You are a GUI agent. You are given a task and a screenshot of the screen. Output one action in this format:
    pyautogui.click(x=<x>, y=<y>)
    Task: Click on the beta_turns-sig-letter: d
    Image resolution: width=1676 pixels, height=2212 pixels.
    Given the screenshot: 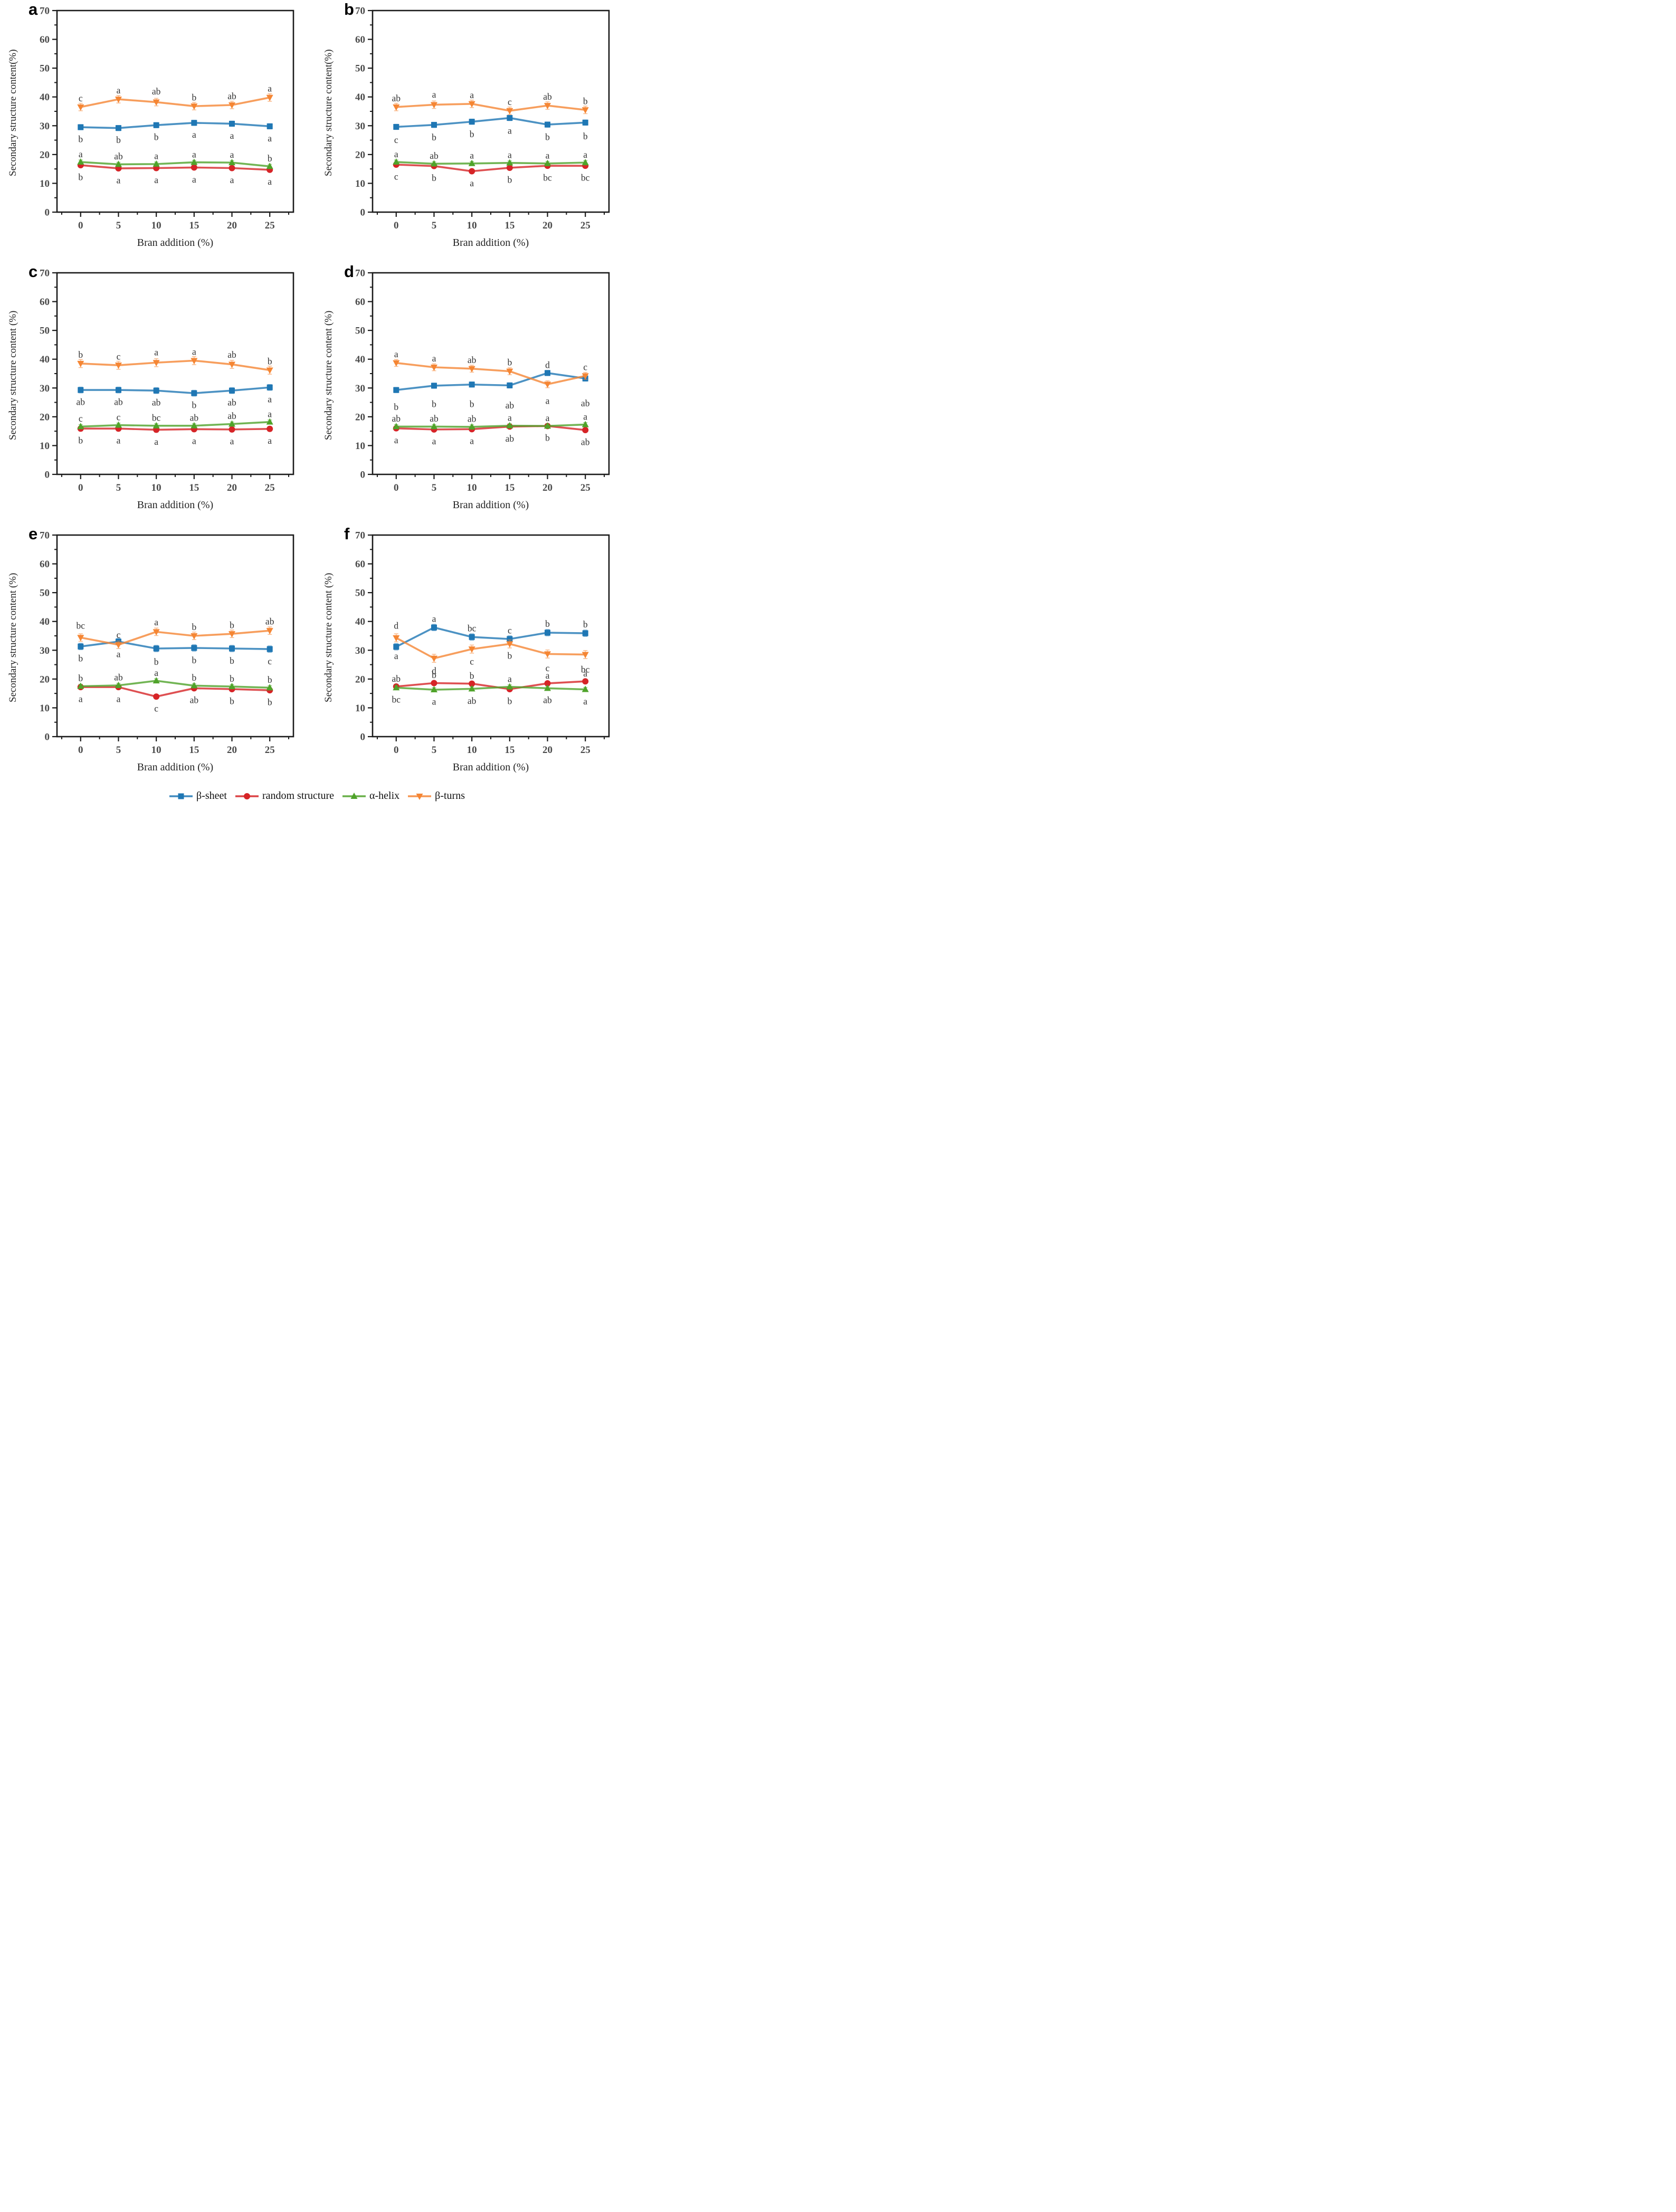 What is the action you would take?
    pyautogui.click(x=547, y=365)
    